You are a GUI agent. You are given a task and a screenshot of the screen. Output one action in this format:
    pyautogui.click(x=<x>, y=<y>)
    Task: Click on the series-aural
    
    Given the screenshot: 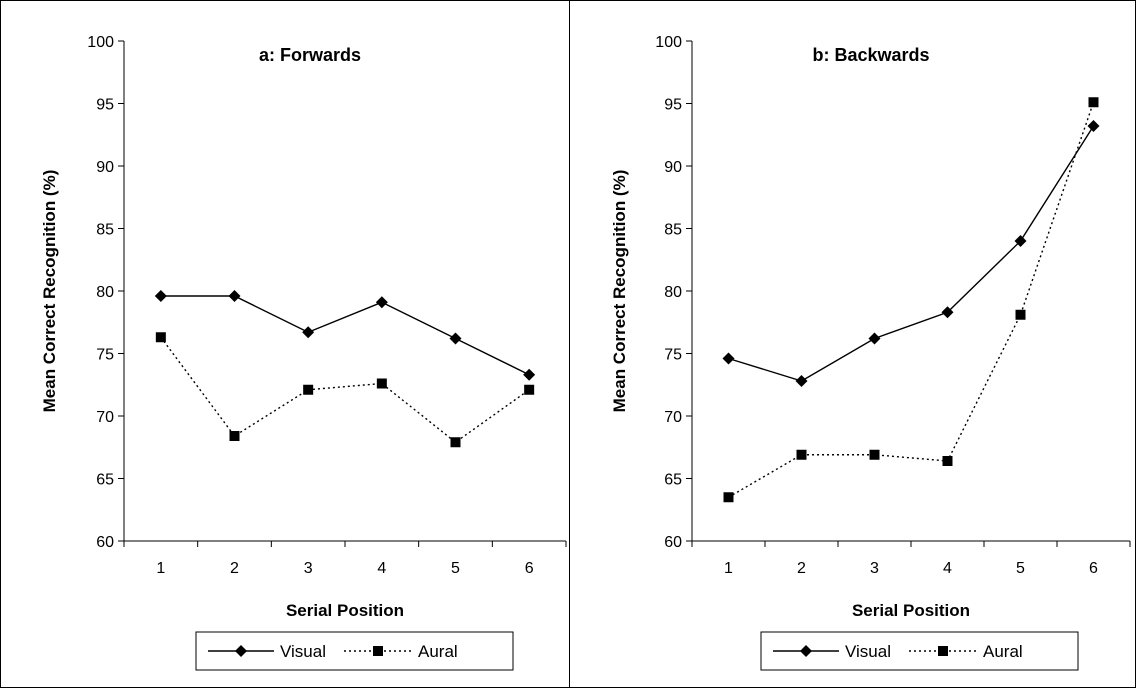 What is the action you would take?
    pyautogui.click(x=345, y=390)
    